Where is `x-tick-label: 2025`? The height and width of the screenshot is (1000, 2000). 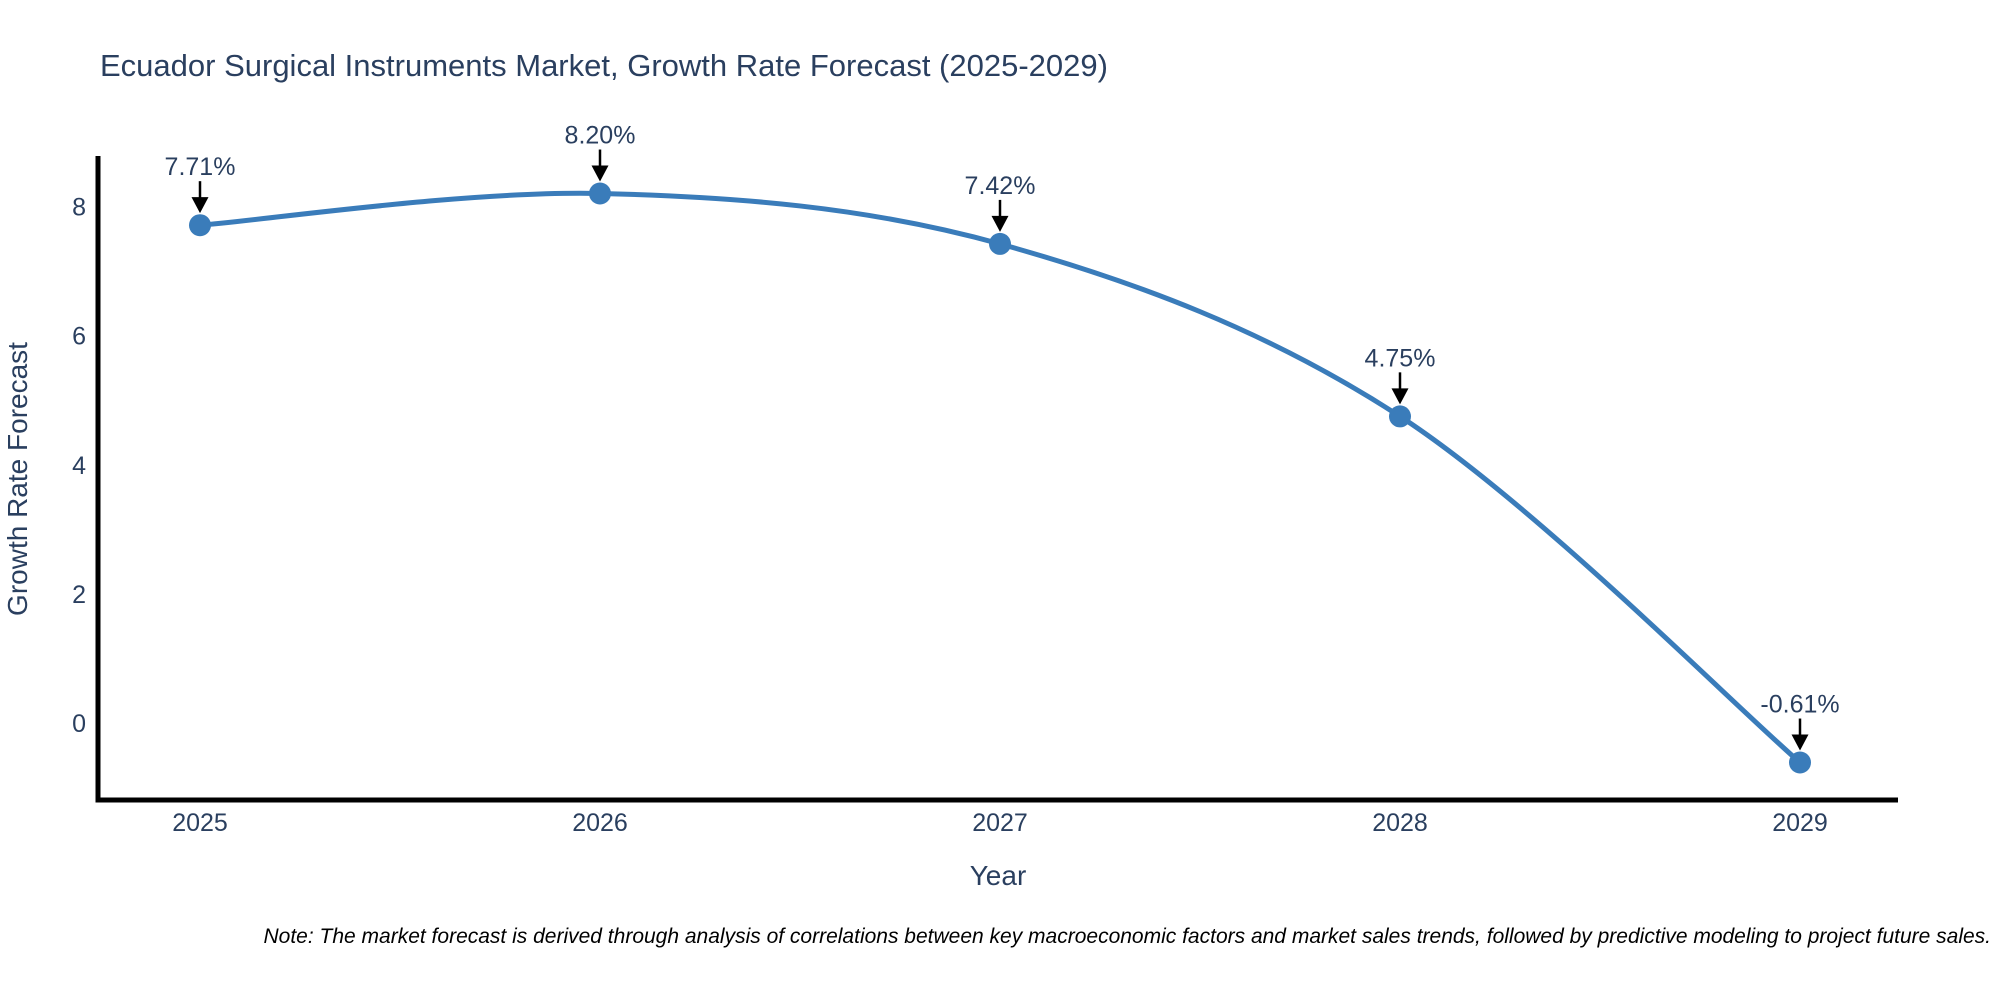 x-tick-label: 2025 is located at coordinates (200, 823).